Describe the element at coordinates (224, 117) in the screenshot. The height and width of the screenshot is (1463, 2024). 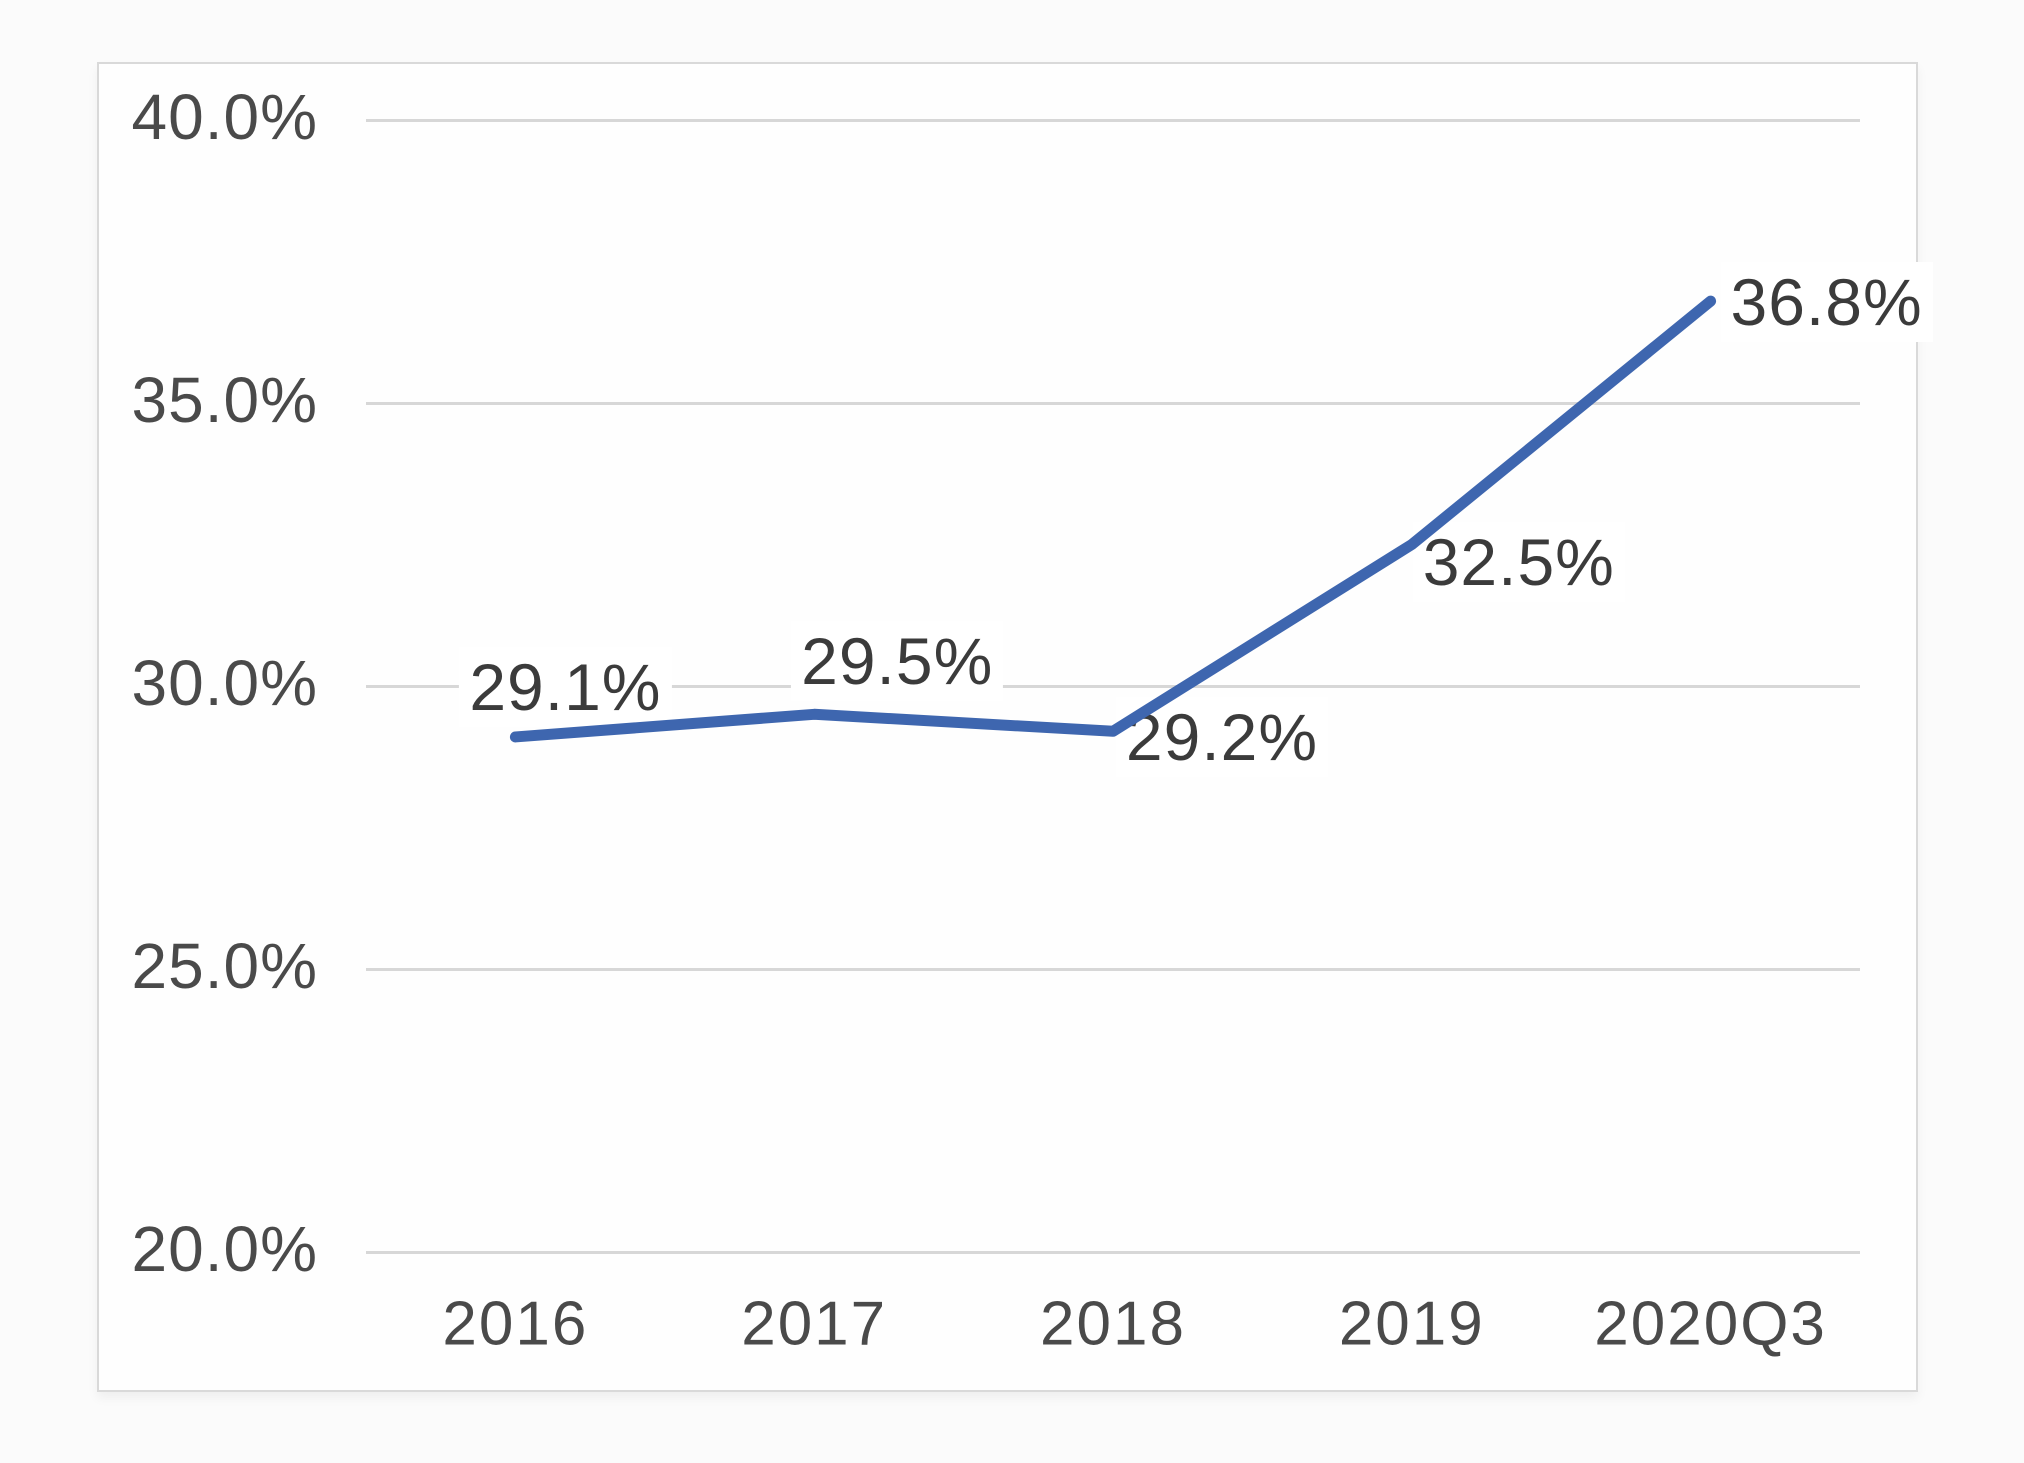
I see `y-axis-tick-label: 40.0%` at that location.